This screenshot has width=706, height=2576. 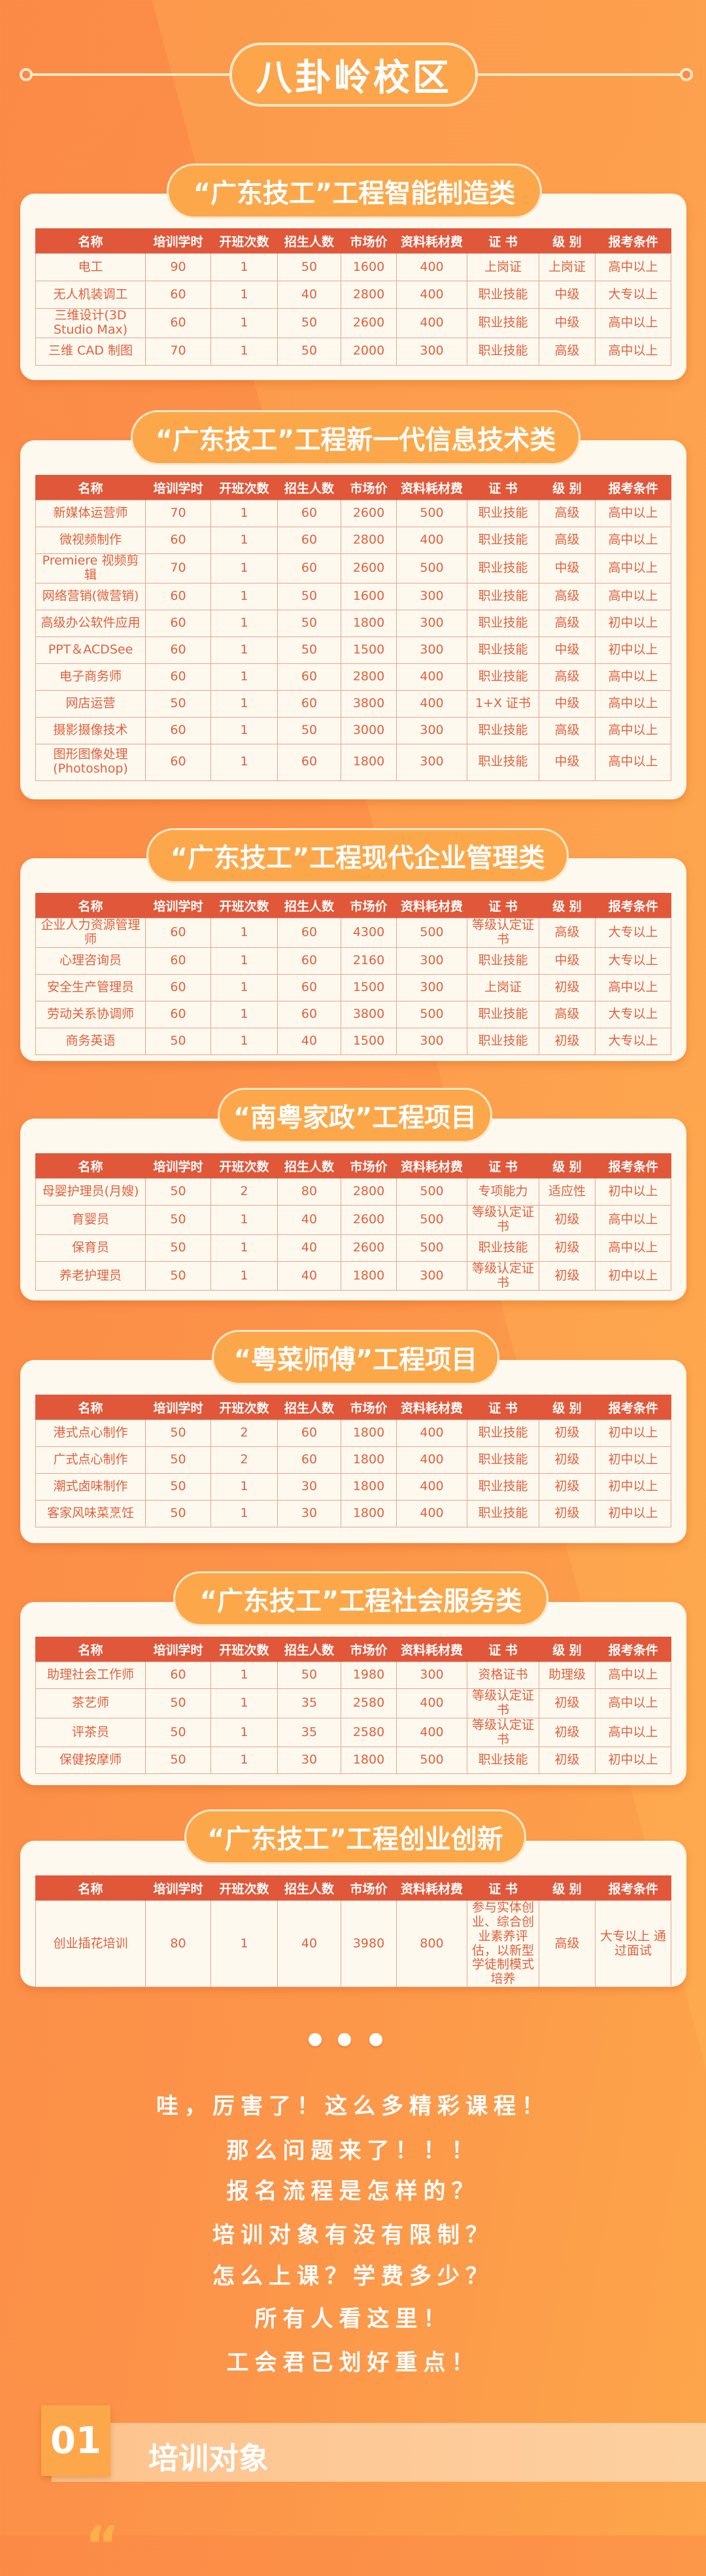 What do you see at coordinates (353, 2191) in the screenshot?
I see `promo-line: 报名流程是怎样的？` at bounding box center [353, 2191].